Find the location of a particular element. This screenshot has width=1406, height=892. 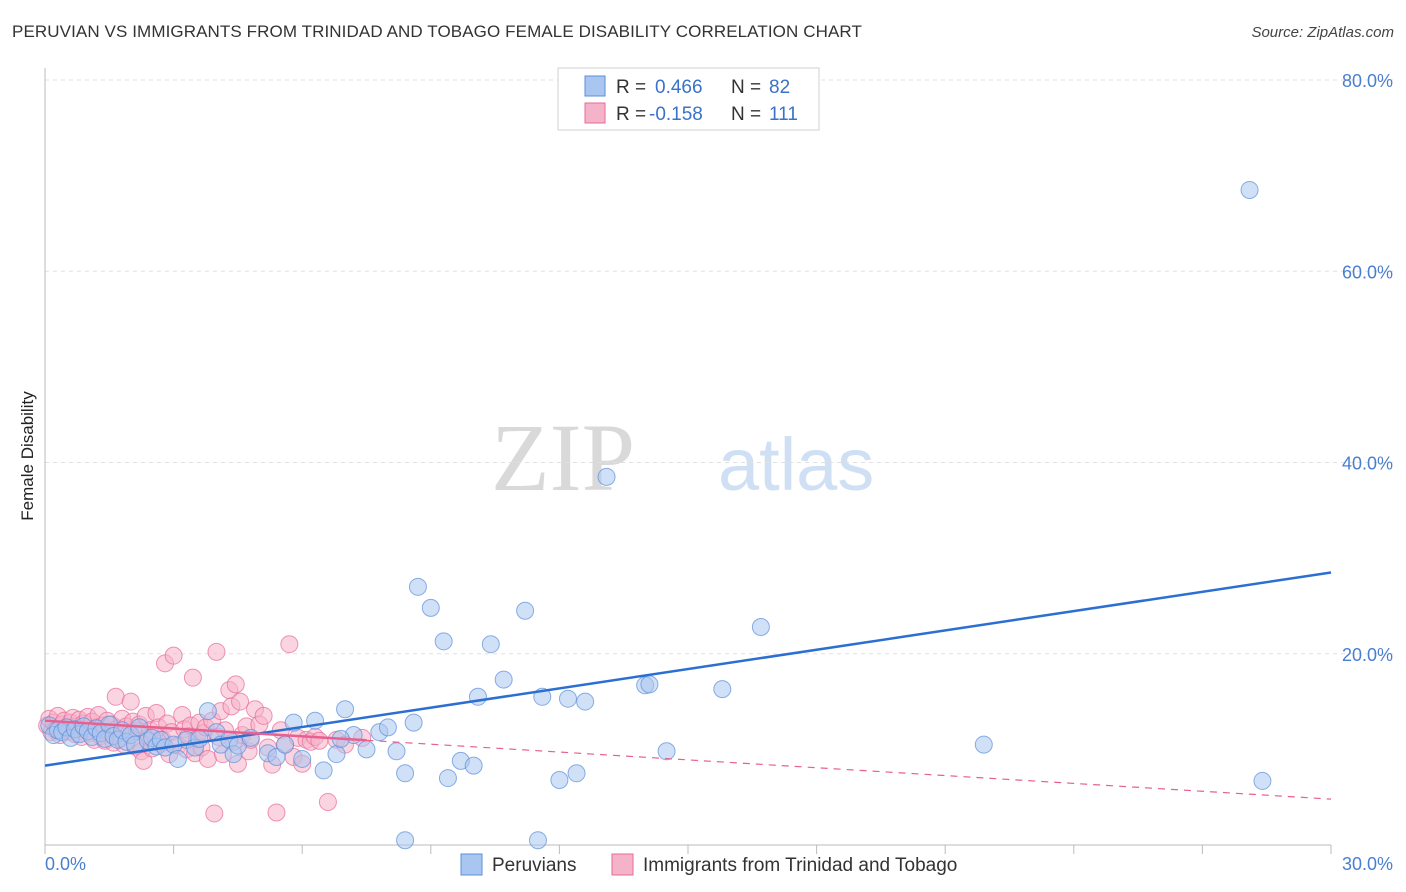

legend-r-label-trinidad: R = is located at coordinates (631, 114).